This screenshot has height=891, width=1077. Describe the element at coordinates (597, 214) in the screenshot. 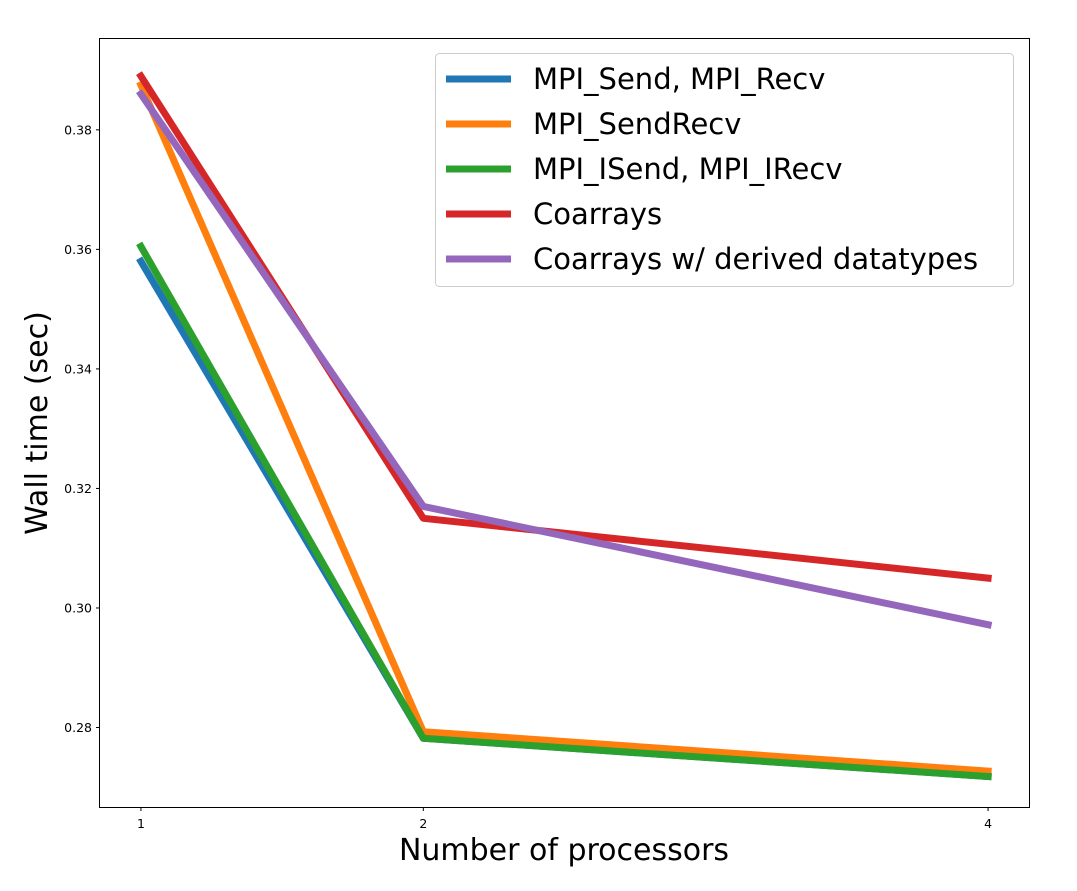

I see `legend-label-4: Coarrays` at that location.